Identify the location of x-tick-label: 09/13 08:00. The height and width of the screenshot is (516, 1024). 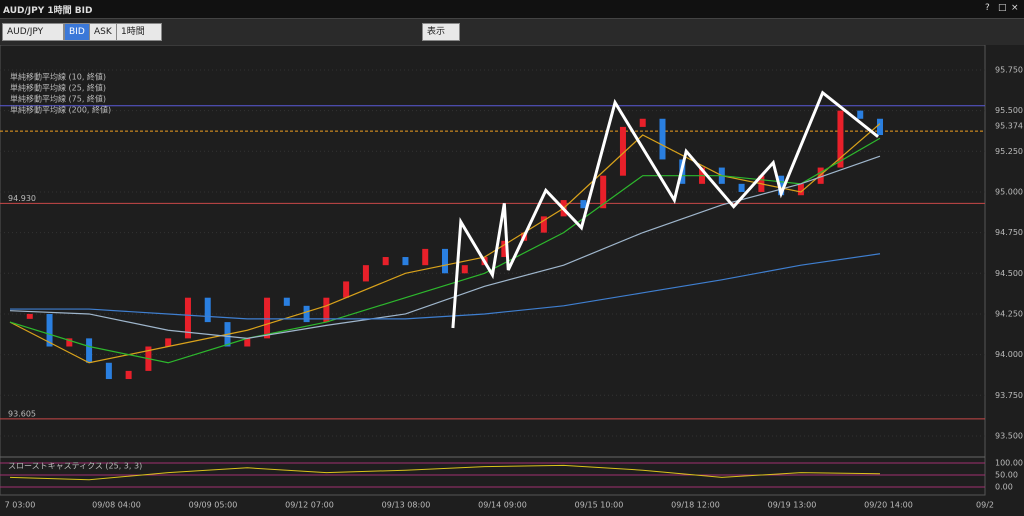
(406, 505).